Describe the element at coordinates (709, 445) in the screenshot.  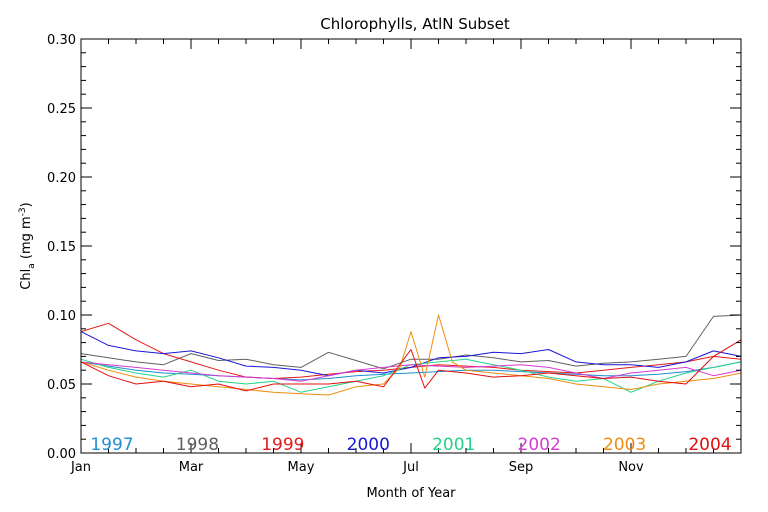
I see `legend-label-2004: 2004` at that location.